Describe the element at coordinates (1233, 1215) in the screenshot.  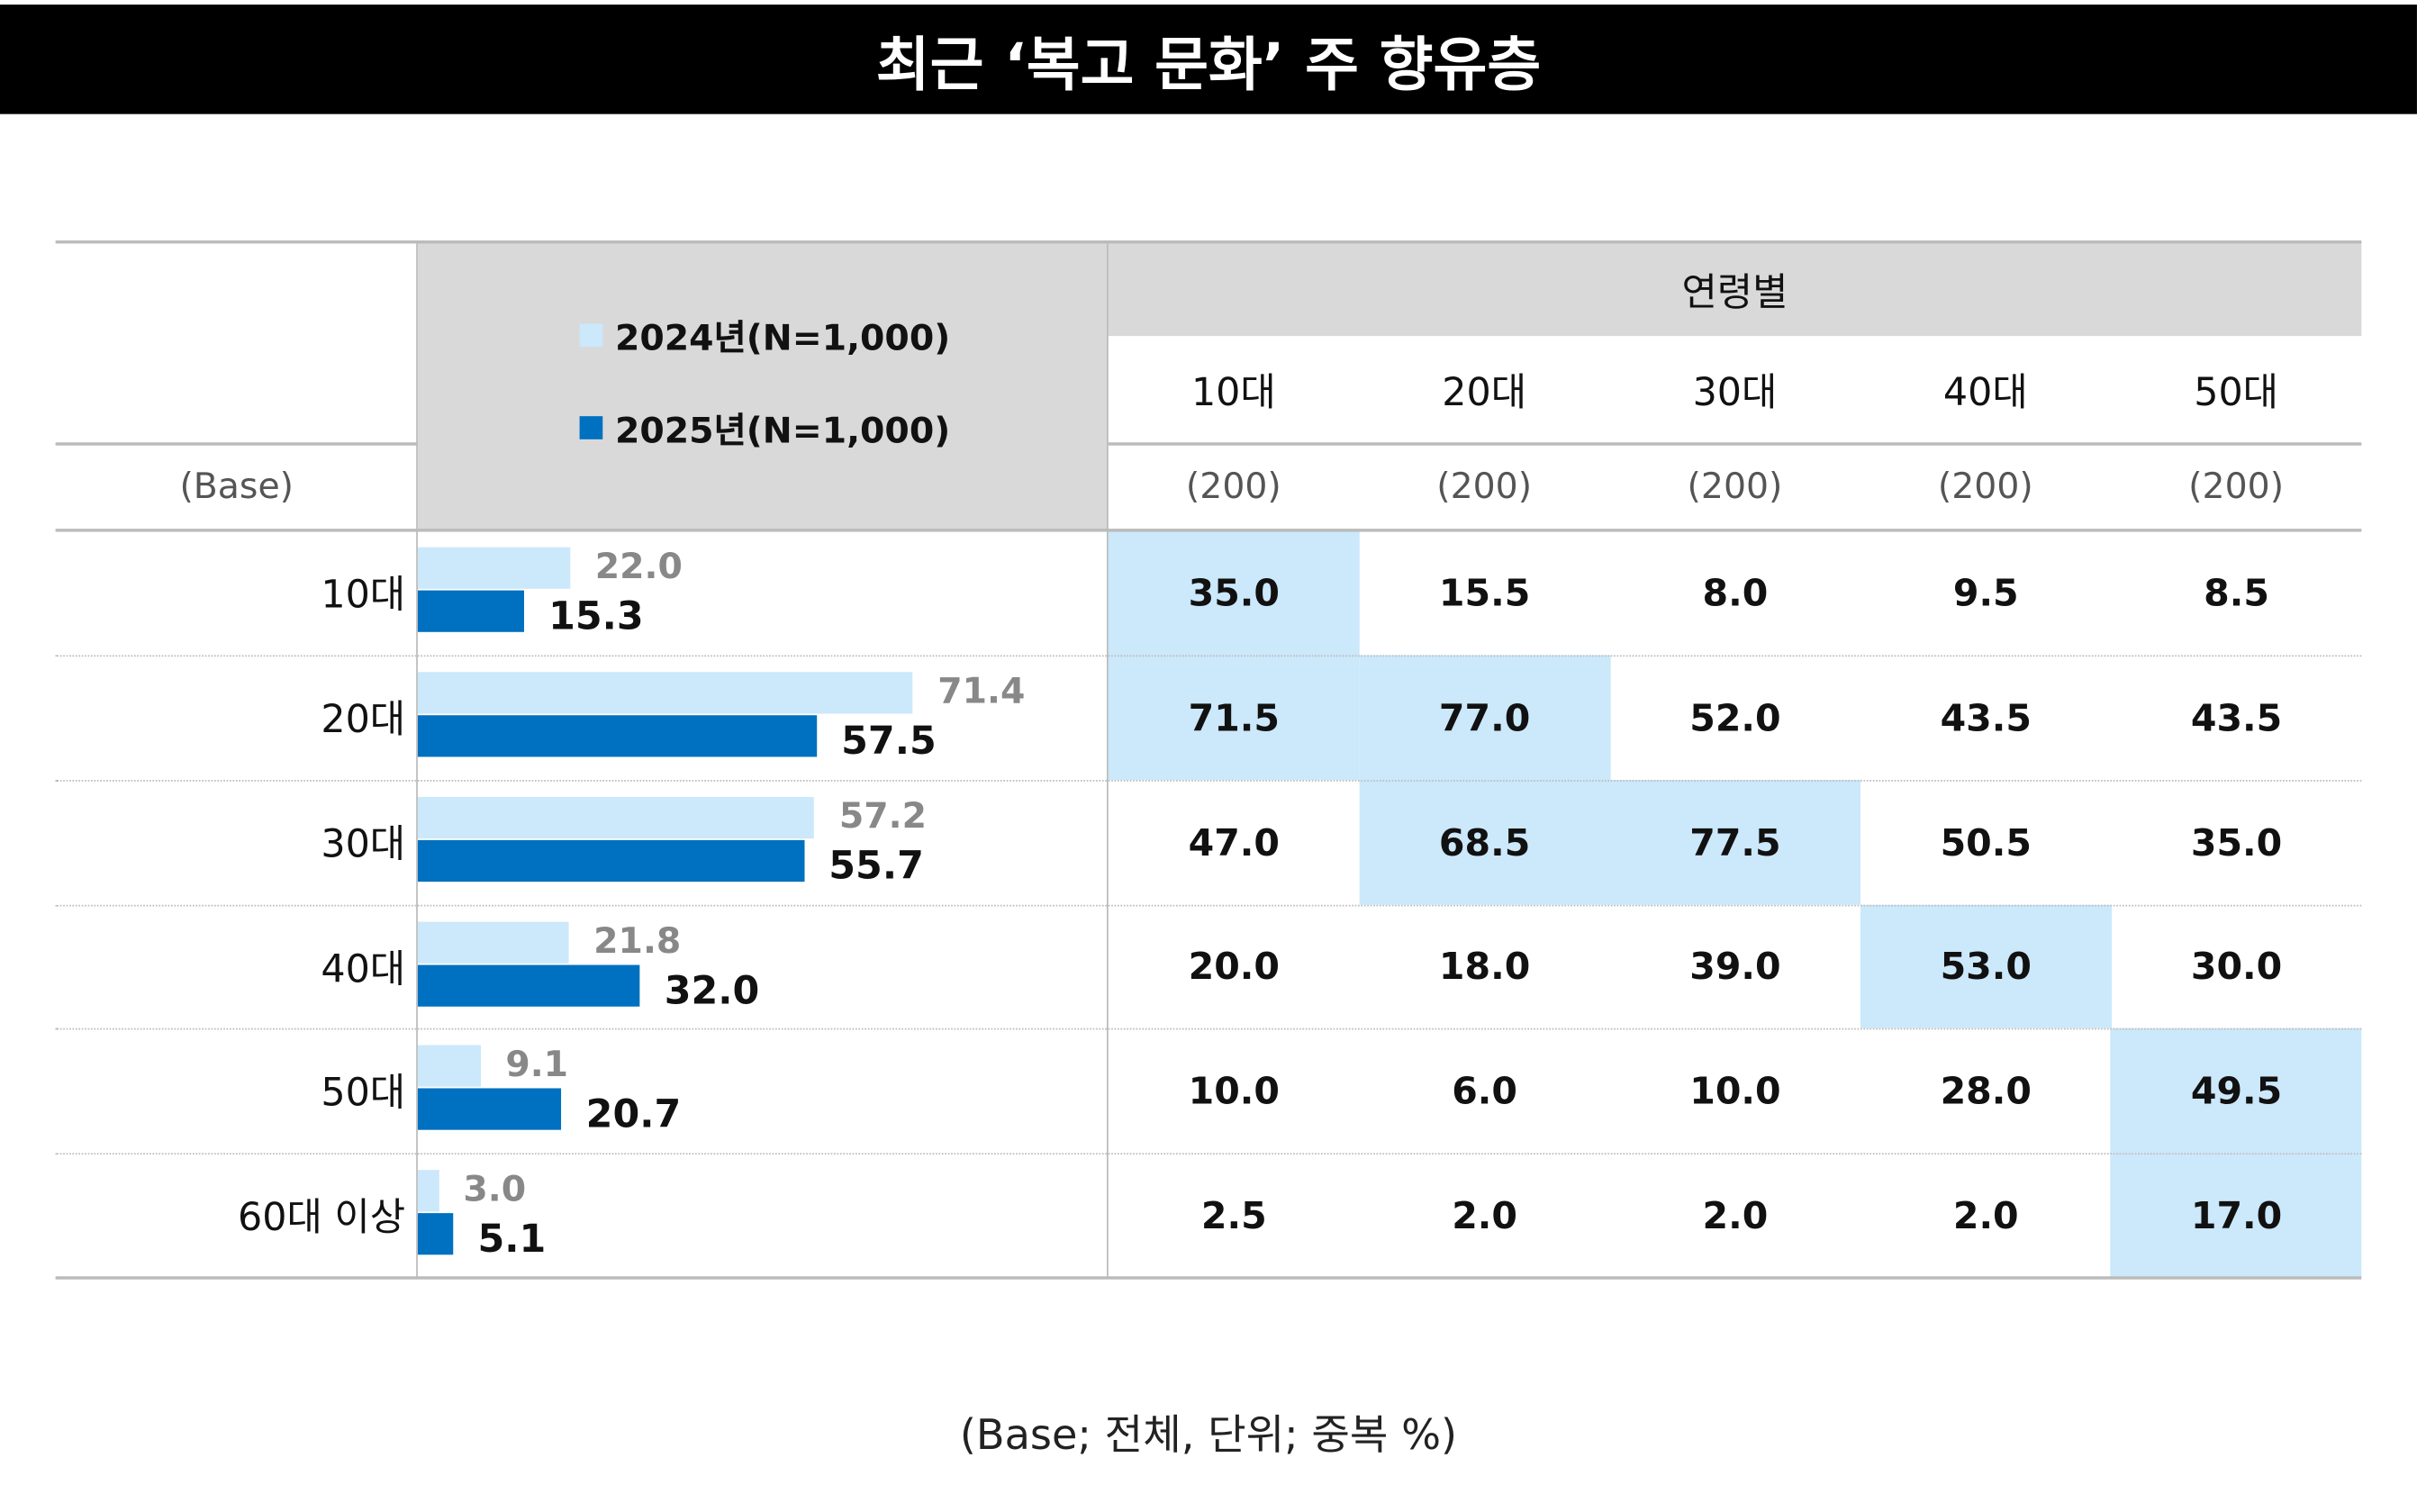
I see `table-cell: 2.5` at that location.